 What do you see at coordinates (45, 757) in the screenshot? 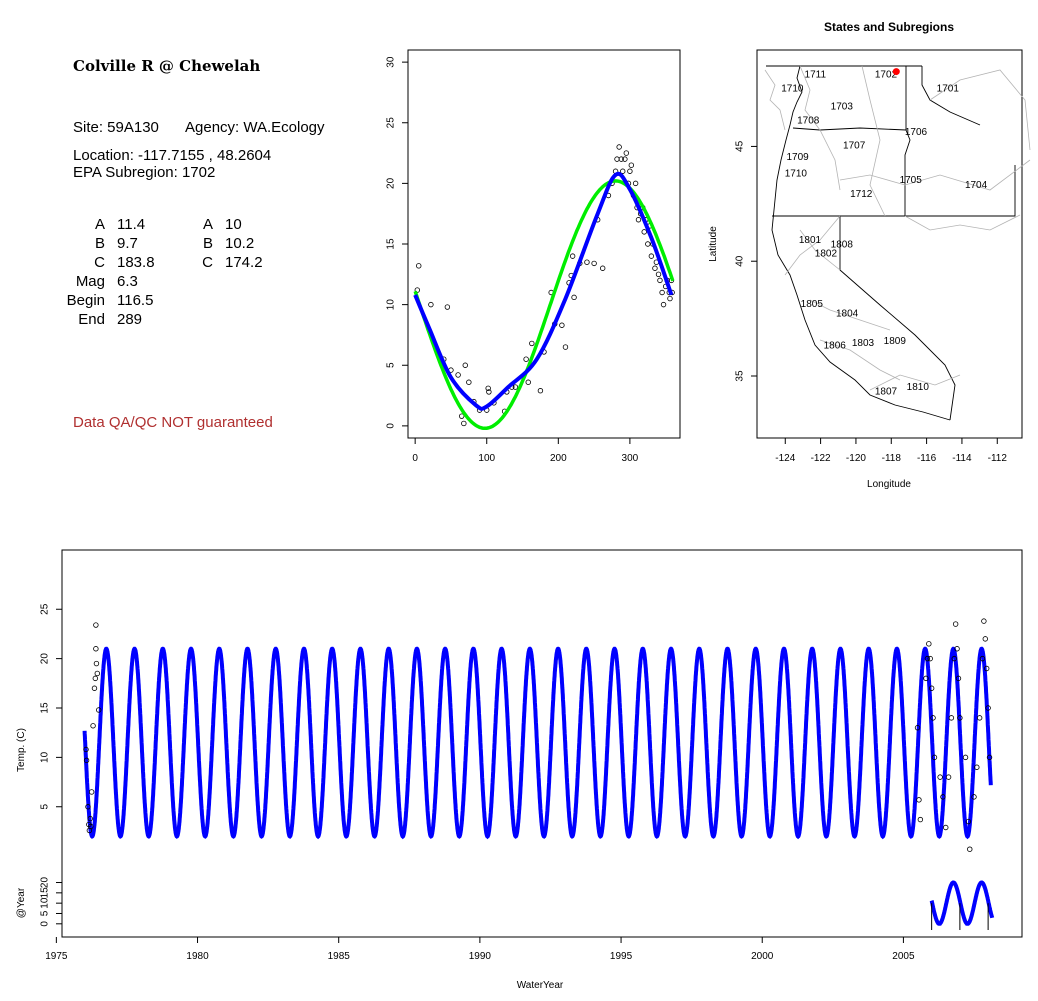
I see `ts-y-tick-label: 10` at bounding box center [45, 757].